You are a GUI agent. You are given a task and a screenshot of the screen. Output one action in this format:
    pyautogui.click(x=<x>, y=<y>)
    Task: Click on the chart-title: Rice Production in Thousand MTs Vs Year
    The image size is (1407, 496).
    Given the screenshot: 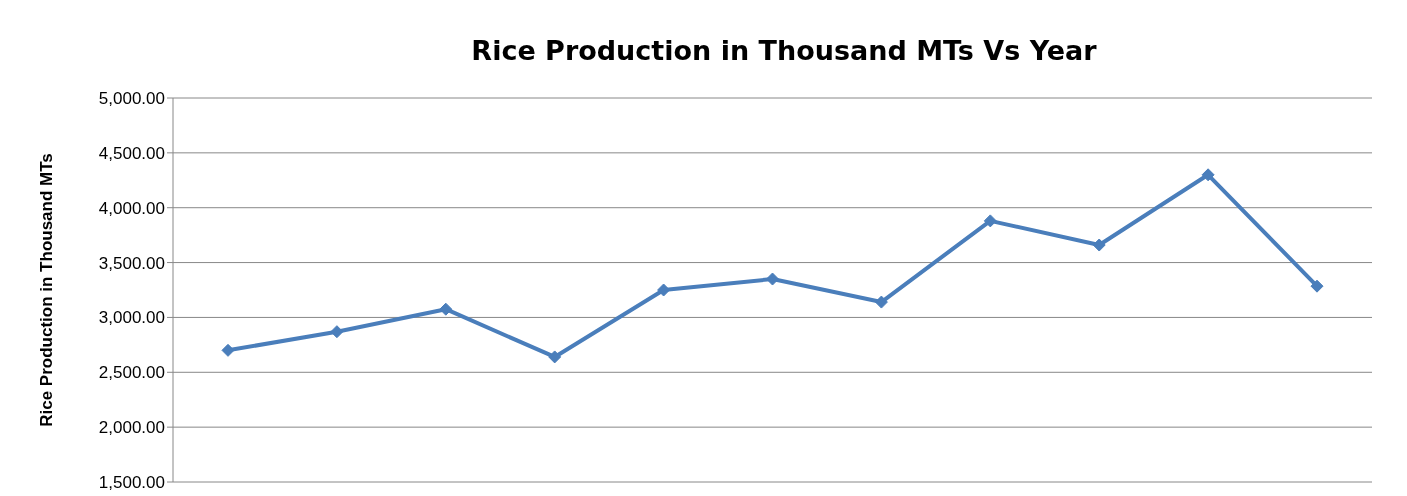 What is the action you would take?
    pyautogui.click(x=784, y=50)
    